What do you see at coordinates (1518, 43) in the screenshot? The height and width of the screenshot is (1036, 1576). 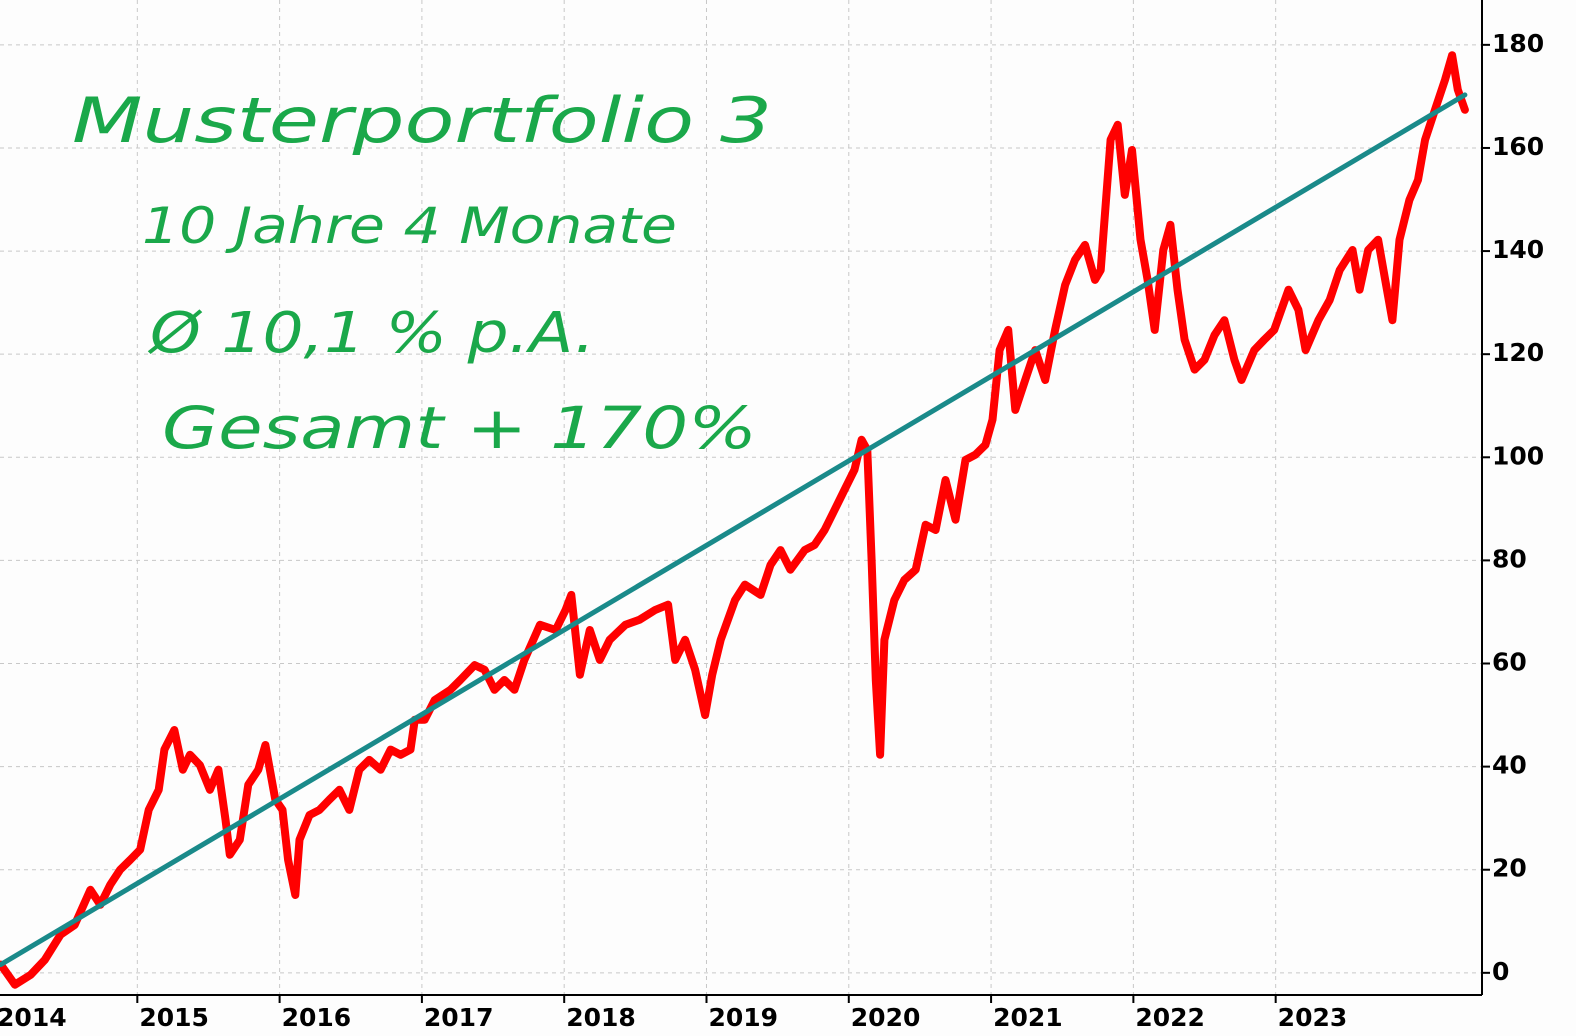 I see `y-tick-label: 180` at bounding box center [1518, 43].